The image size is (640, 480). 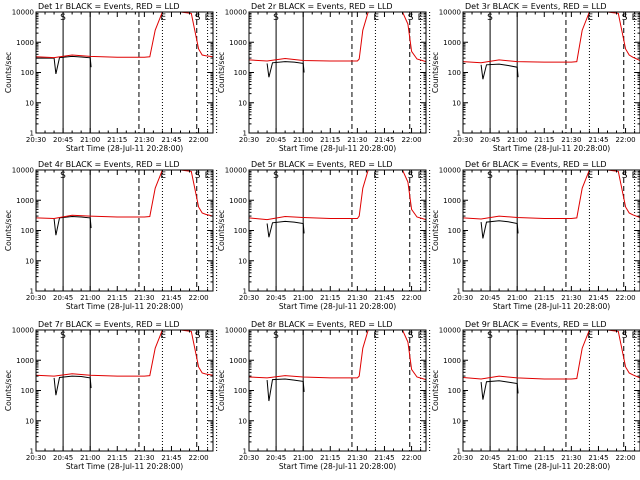 What do you see at coordinates (109, 6) in the screenshot?
I see `chart-title: Det 1r BLACK = Events, RED = LLD` at bounding box center [109, 6].